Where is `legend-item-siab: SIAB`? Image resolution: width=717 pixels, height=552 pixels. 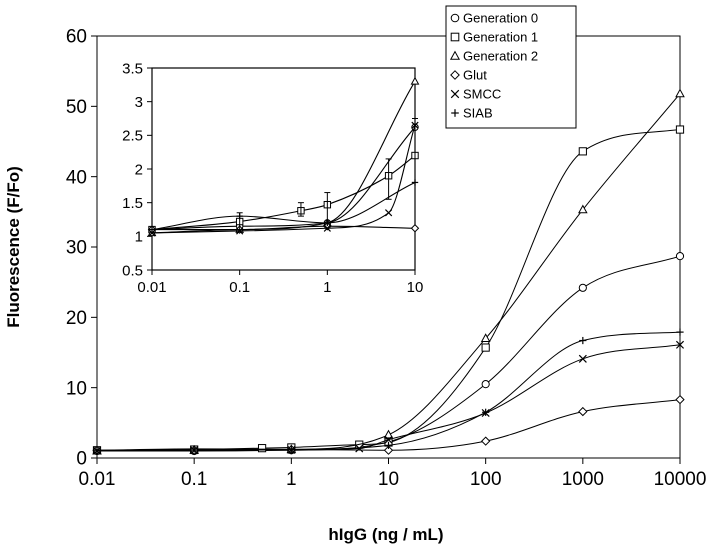
legend-item-siab: SIAB is located at coordinates (472, 113).